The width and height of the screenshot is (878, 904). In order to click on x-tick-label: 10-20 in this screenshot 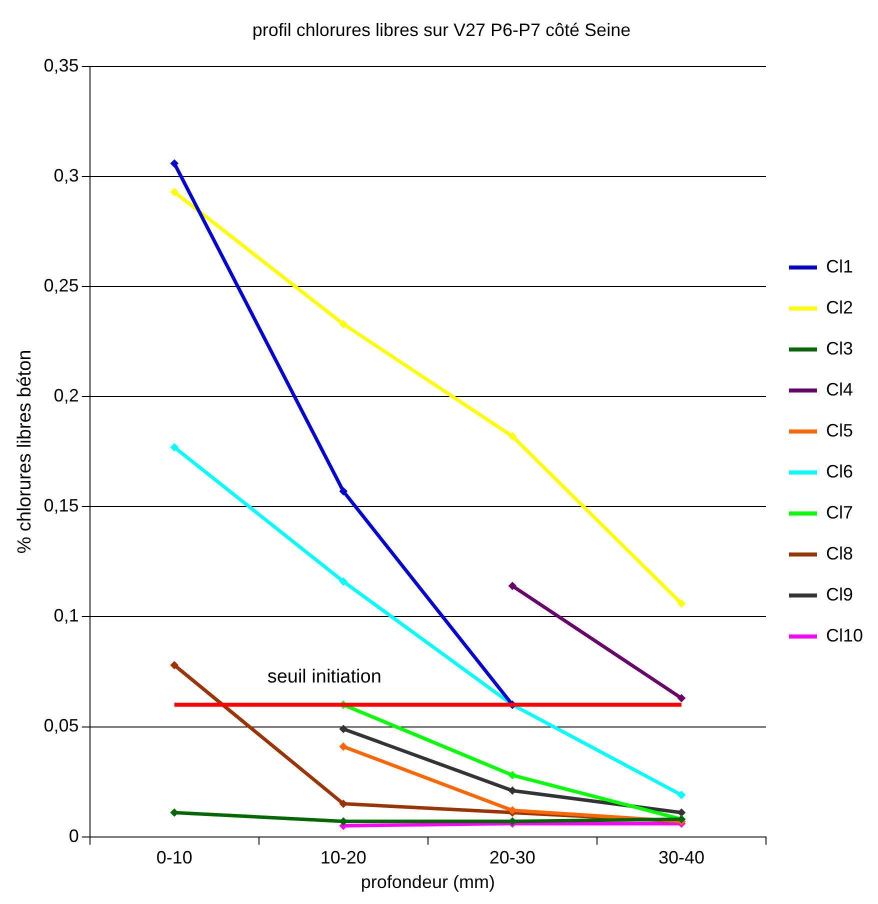, I will do `click(343, 858)`.